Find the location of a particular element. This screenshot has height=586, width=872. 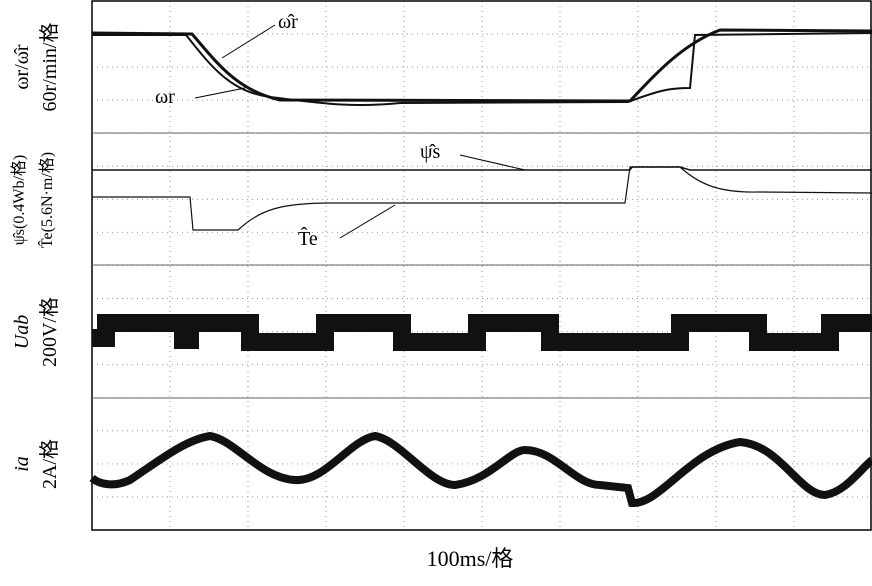

panel-scale: 60r/min/格 is located at coordinates (49, 67).